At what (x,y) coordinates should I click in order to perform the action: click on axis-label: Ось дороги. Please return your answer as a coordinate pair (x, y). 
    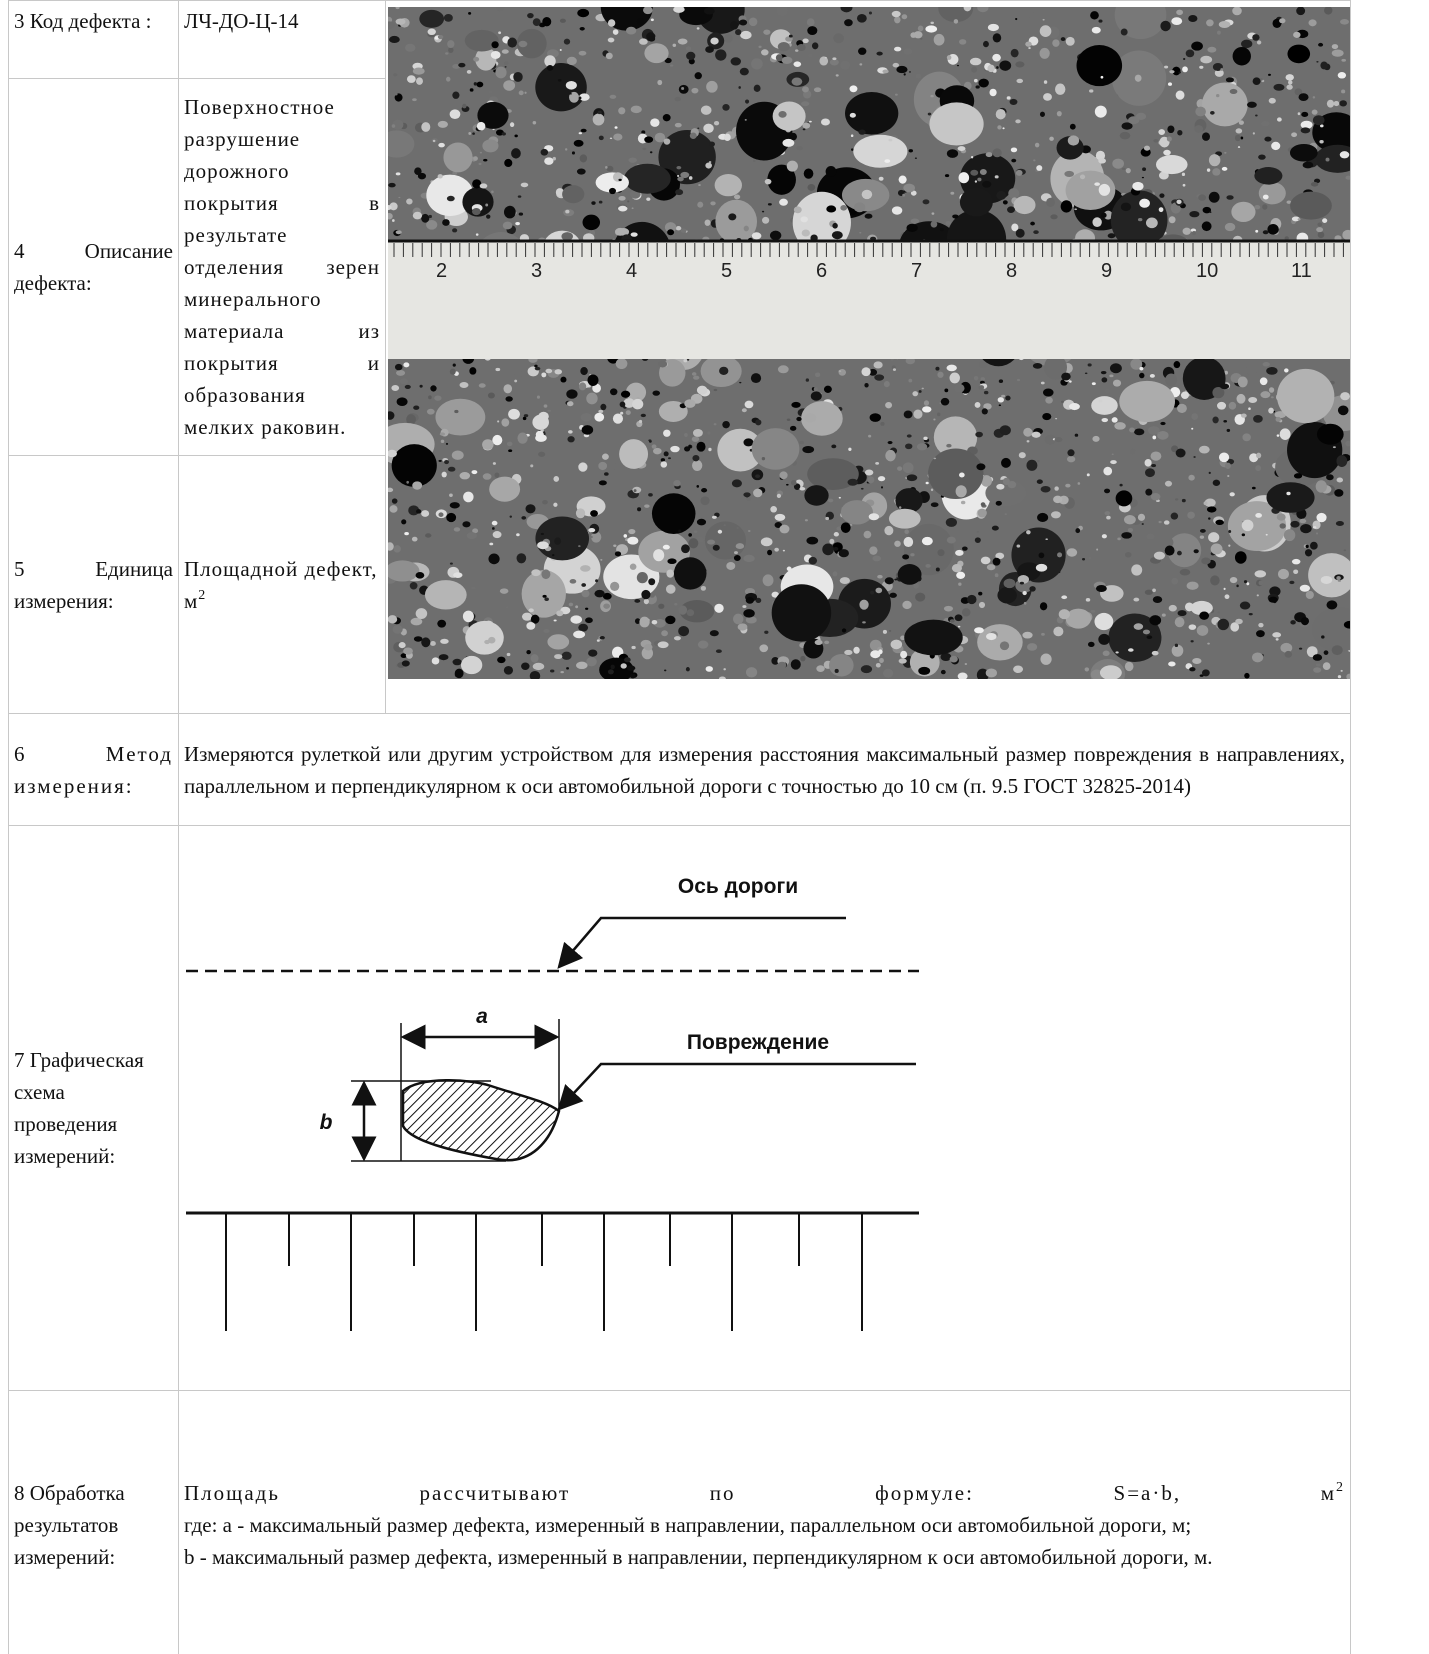
    Looking at the image, I should click on (738, 886).